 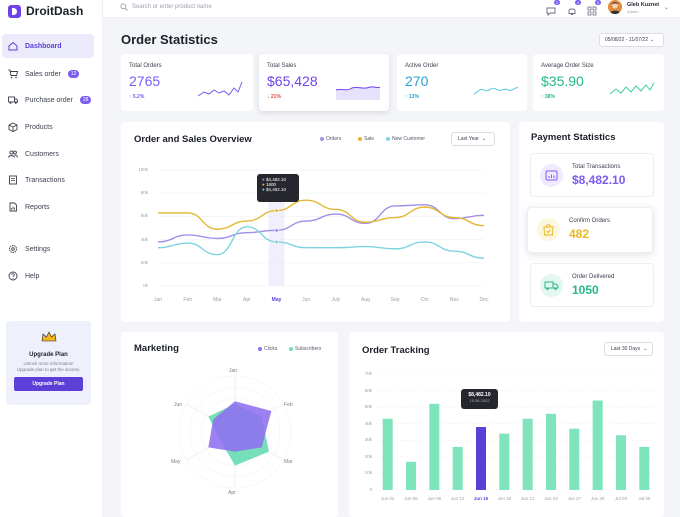 I want to click on sidebar-item-dashboard: Dashboard, so click(x=48, y=46).